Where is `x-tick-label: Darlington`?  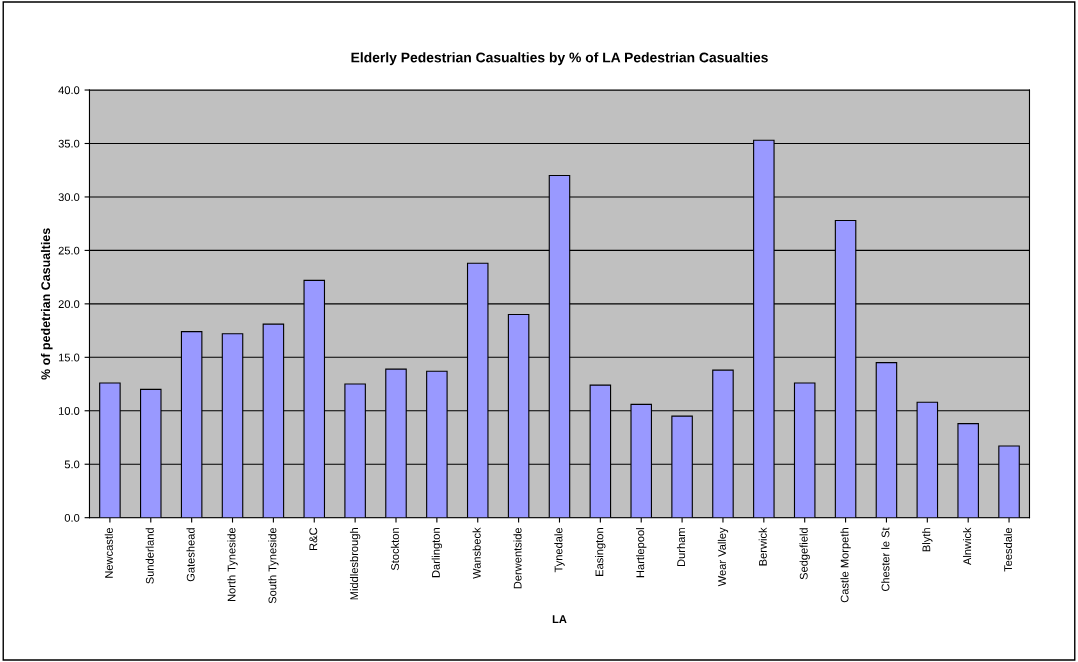
x-tick-label: Darlington is located at coordinates (437, 553).